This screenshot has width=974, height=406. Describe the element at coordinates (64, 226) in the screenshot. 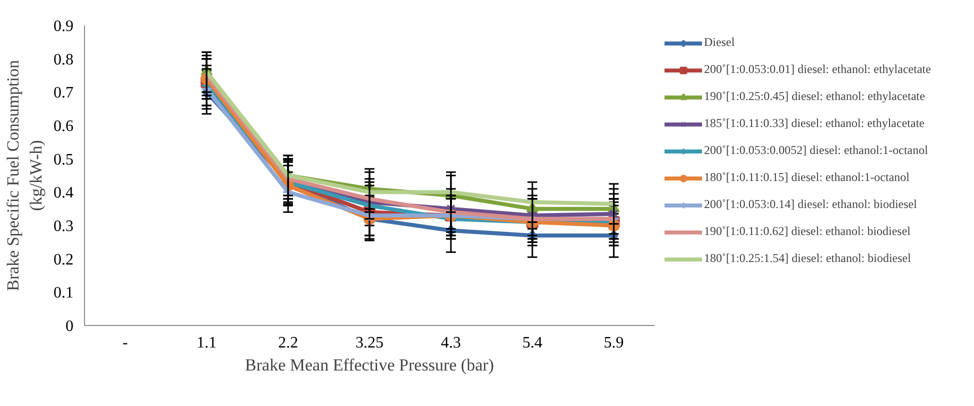

I see `y-tick-label: 0.3` at that location.